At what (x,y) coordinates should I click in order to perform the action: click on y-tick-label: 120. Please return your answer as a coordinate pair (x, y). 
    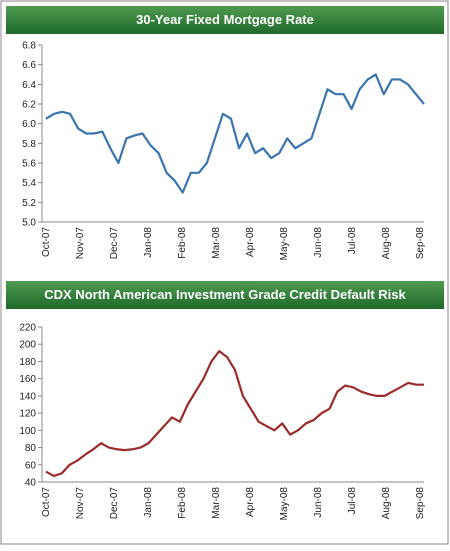
    Looking at the image, I should click on (27, 414).